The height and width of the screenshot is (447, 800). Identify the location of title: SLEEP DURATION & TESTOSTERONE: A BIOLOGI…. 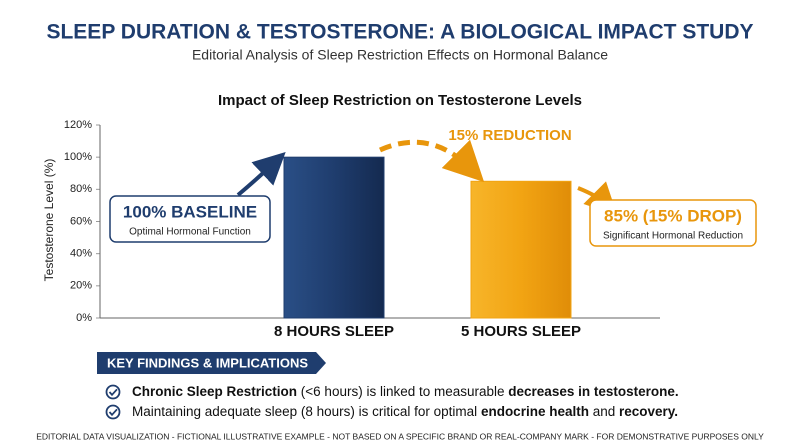
(399, 32).